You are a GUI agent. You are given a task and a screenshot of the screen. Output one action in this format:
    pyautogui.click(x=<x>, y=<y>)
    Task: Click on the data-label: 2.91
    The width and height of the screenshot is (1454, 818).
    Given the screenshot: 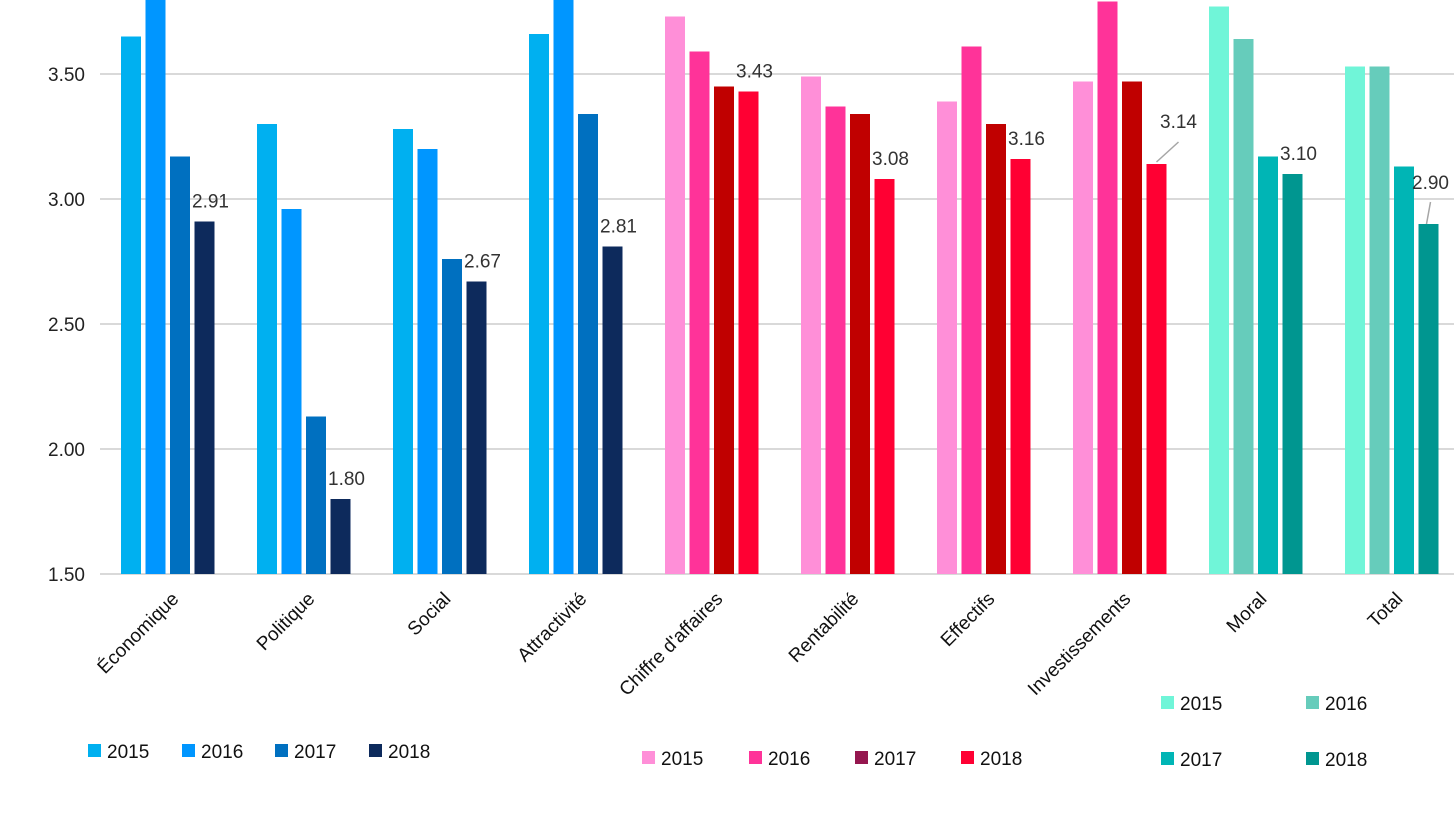 What is the action you would take?
    pyautogui.click(x=210, y=202)
    